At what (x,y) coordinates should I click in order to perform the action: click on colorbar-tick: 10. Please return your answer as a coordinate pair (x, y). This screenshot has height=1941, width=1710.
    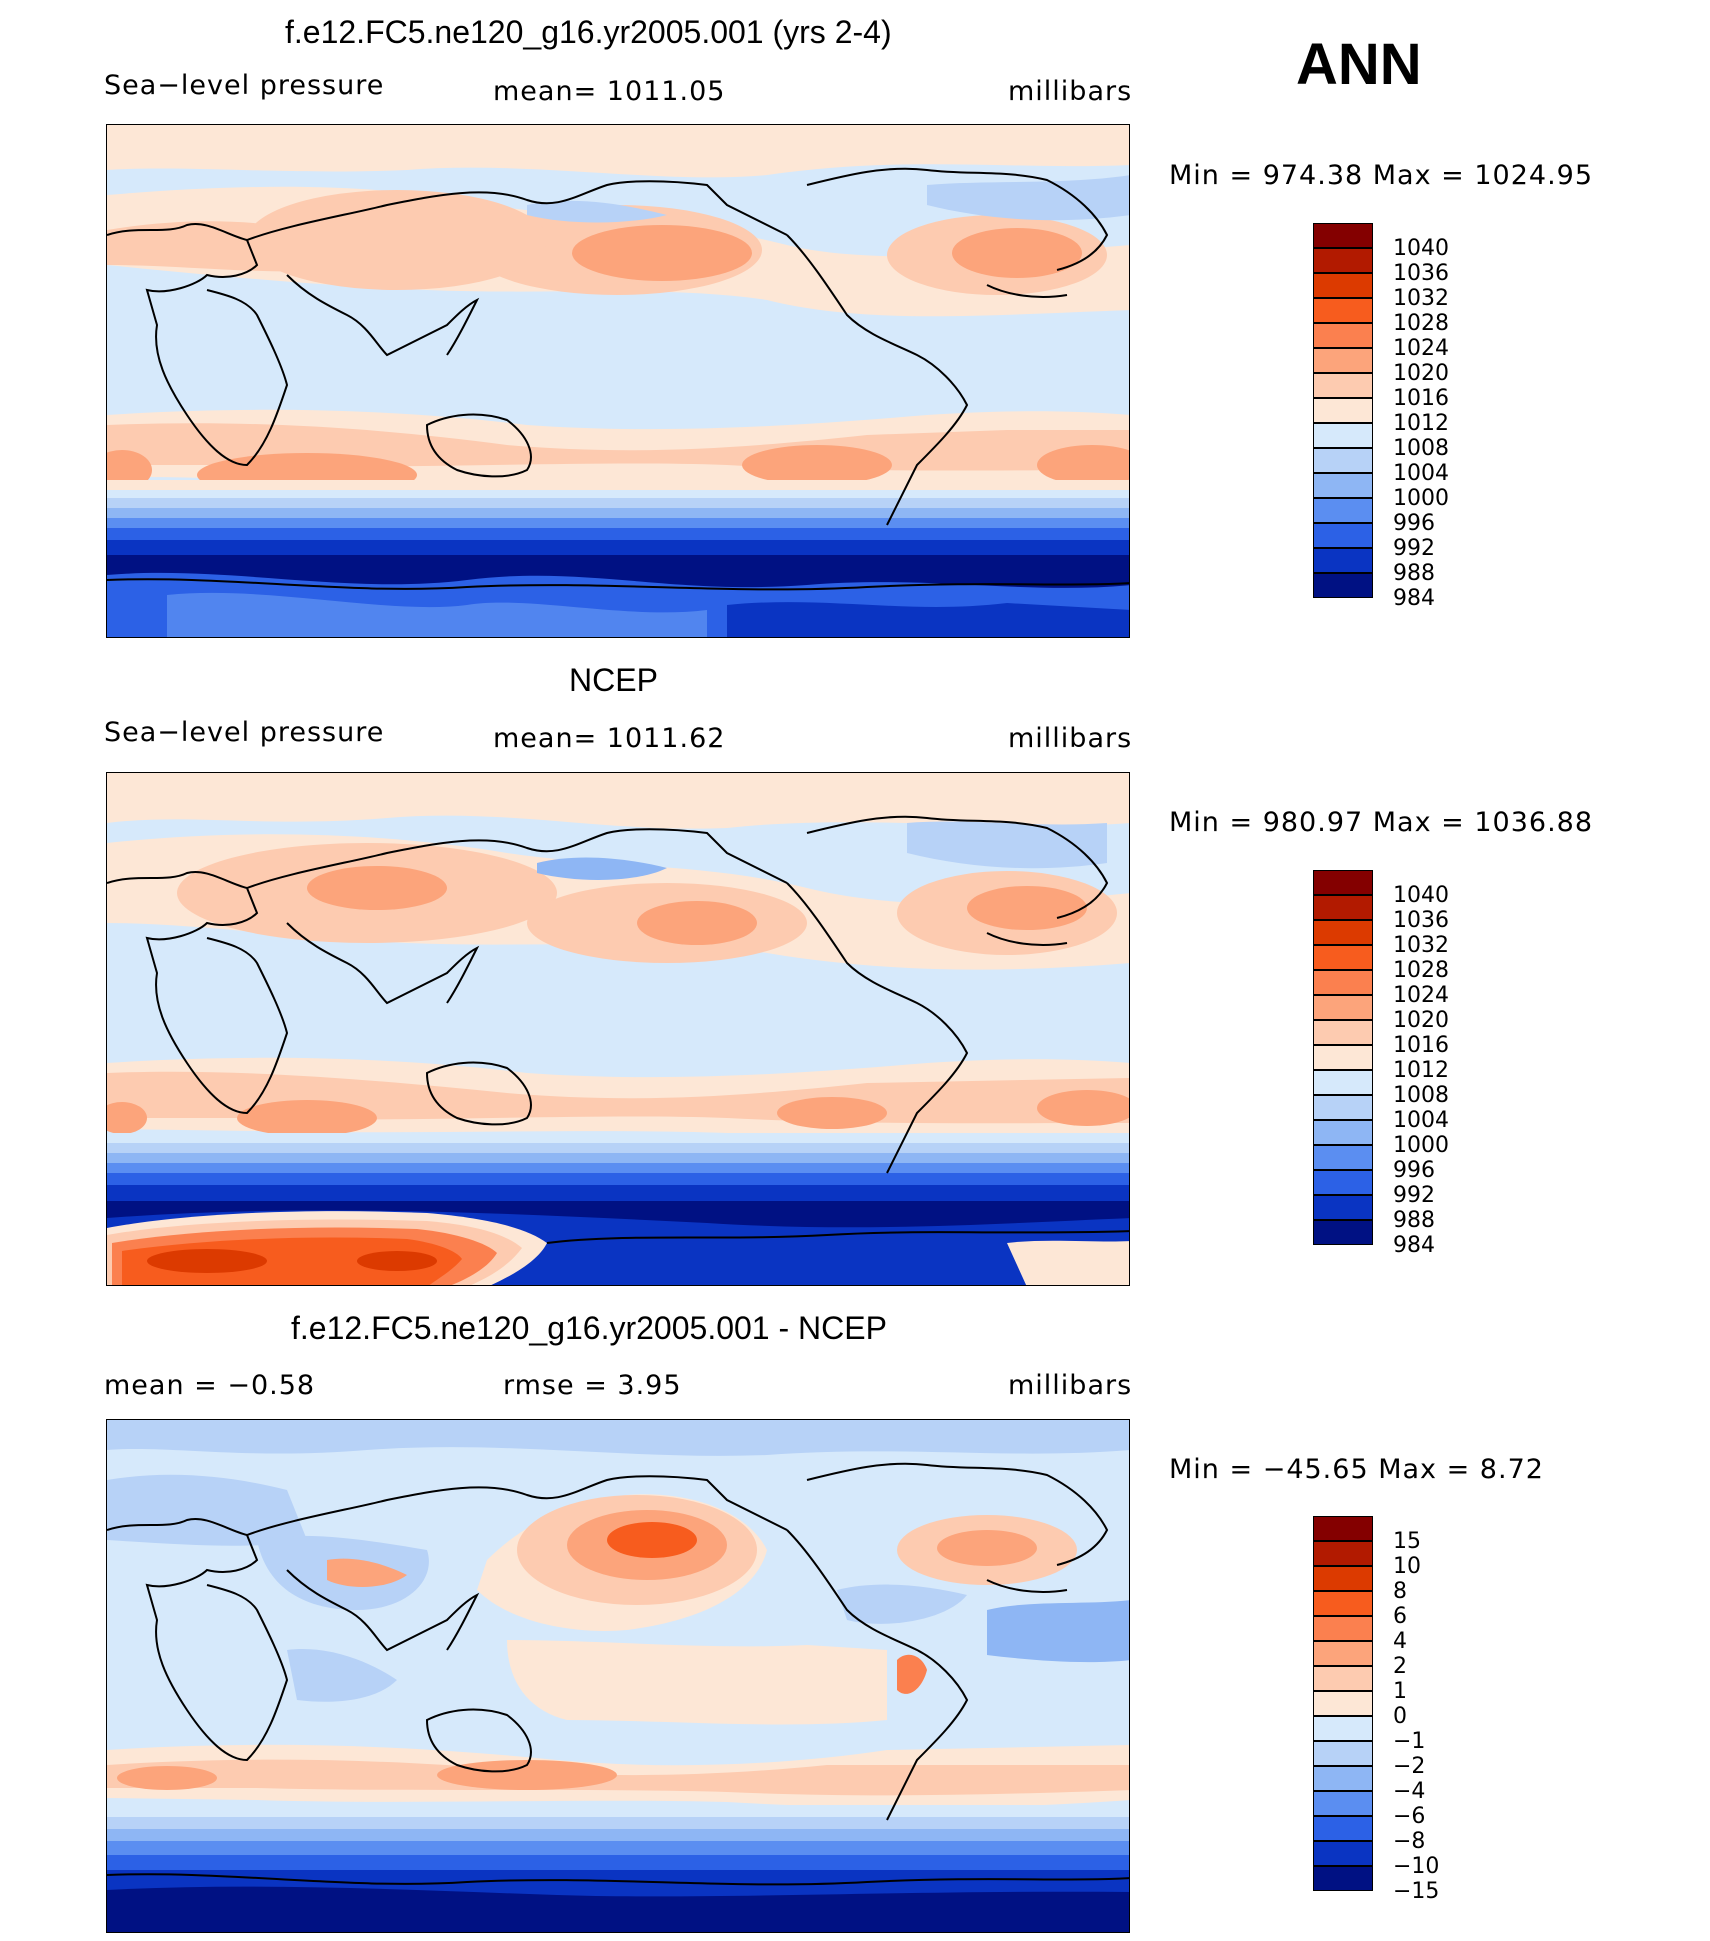
    Looking at the image, I should click on (1407, 1566).